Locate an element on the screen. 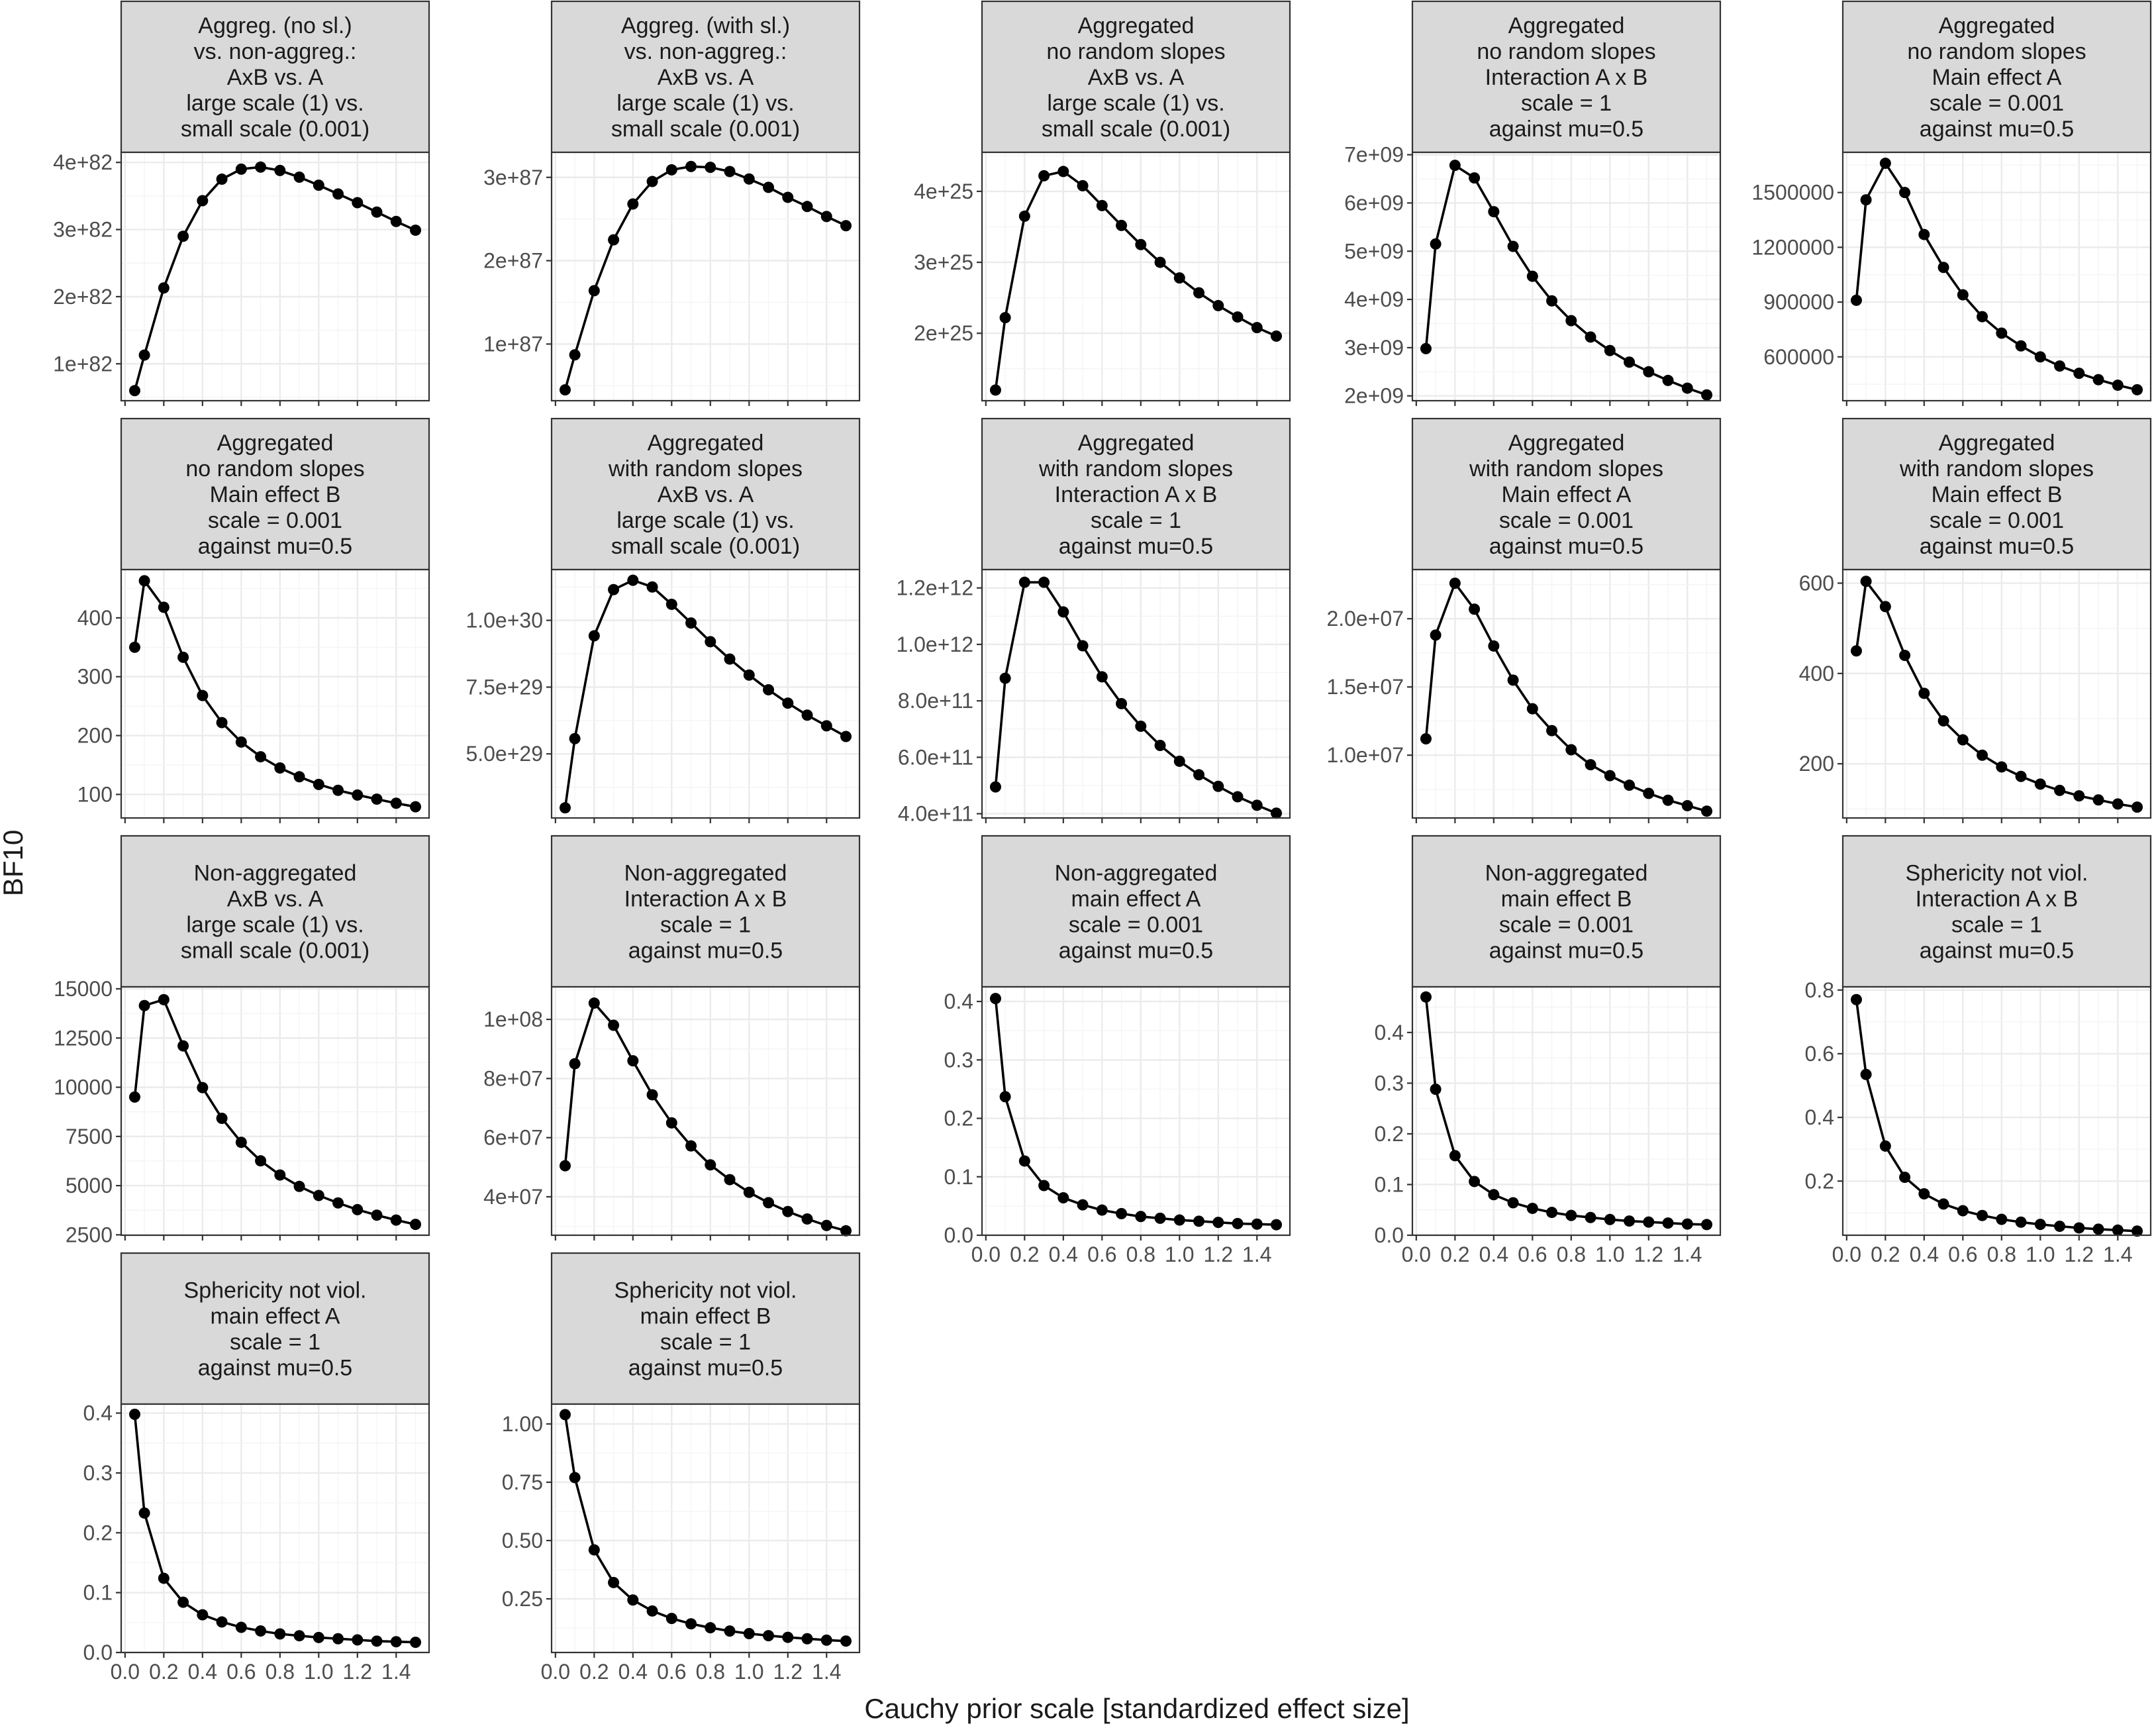 The image size is (2156, 1726). strip-title-line: Sphericity not viol. is located at coordinates (1997, 874).